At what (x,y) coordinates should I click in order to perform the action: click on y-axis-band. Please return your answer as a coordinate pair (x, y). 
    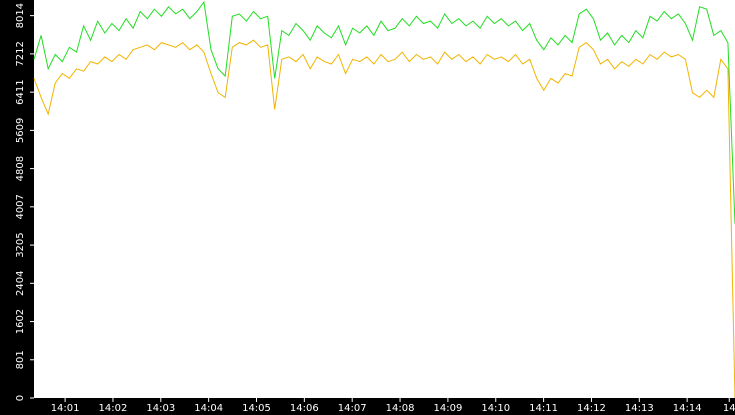
    Looking at the image, I should click on (17, 207).